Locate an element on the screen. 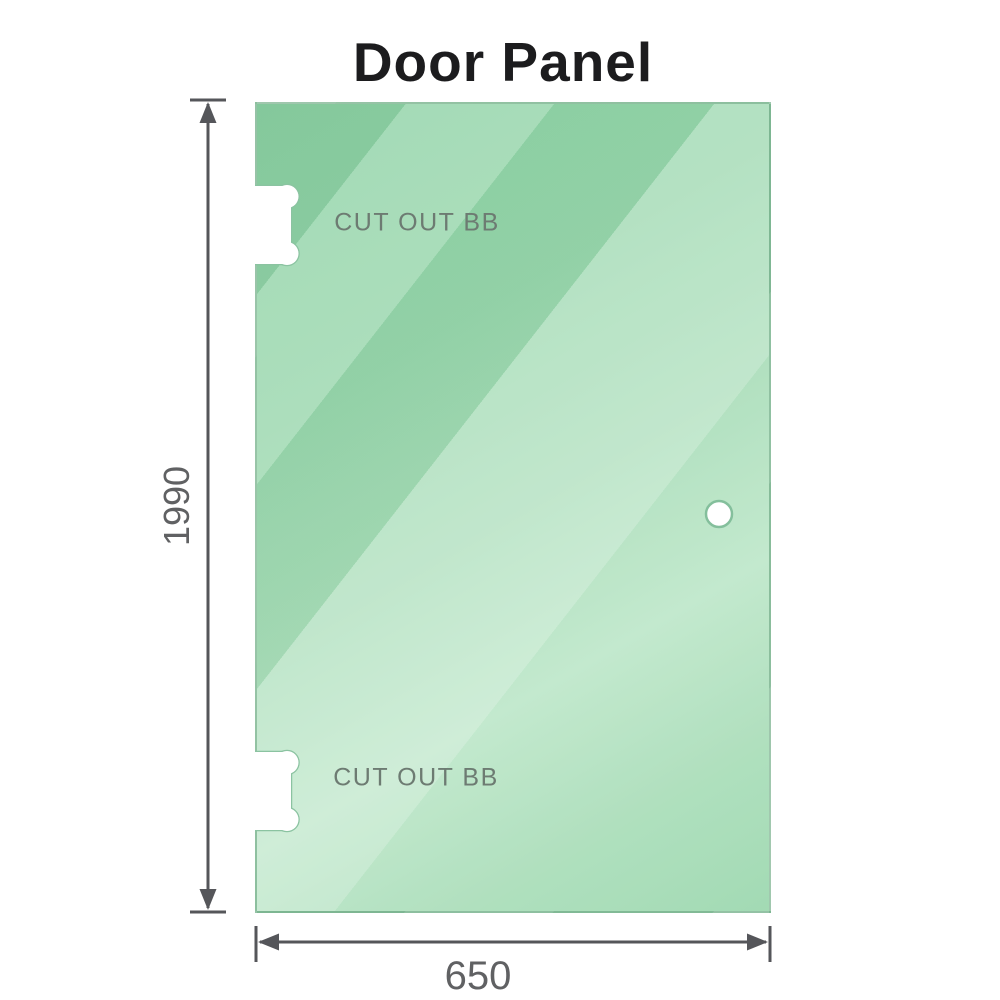 Image resolution: width=1000 pixels, height=1000 pixels. page-title: Door Panel is located at coordinates (503, 62).